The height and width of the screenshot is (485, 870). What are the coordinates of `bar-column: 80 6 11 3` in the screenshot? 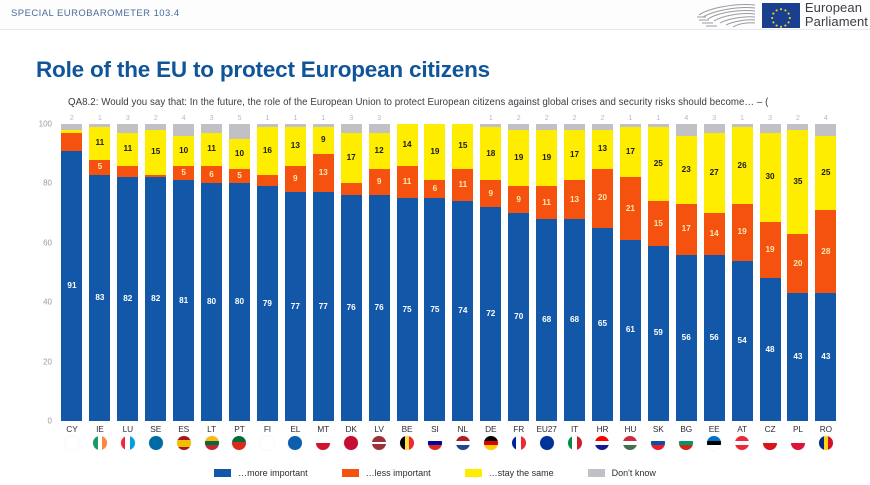 It's located at (212, 267).